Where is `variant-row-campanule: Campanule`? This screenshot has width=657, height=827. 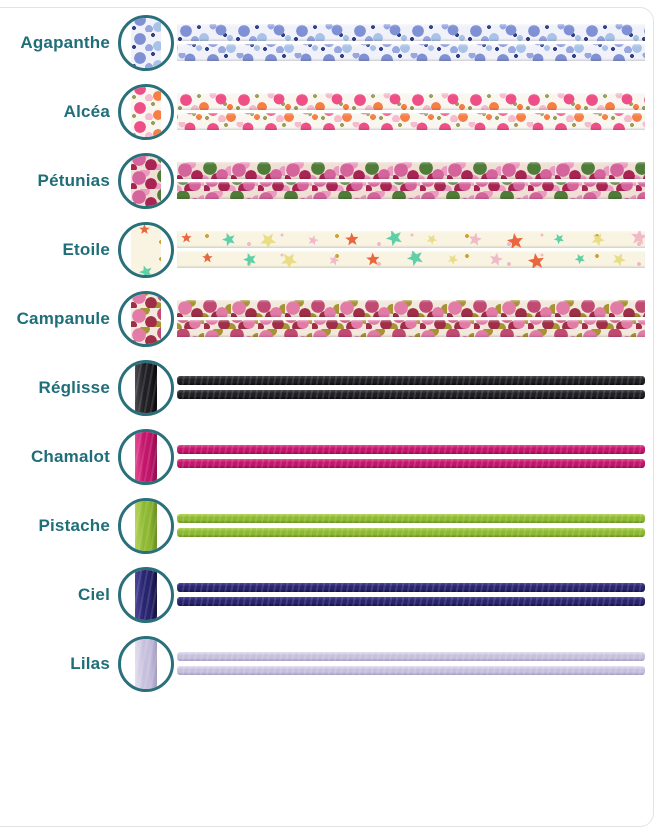 variant-row-campanule: Campanule is located at coordinates (328, 318).